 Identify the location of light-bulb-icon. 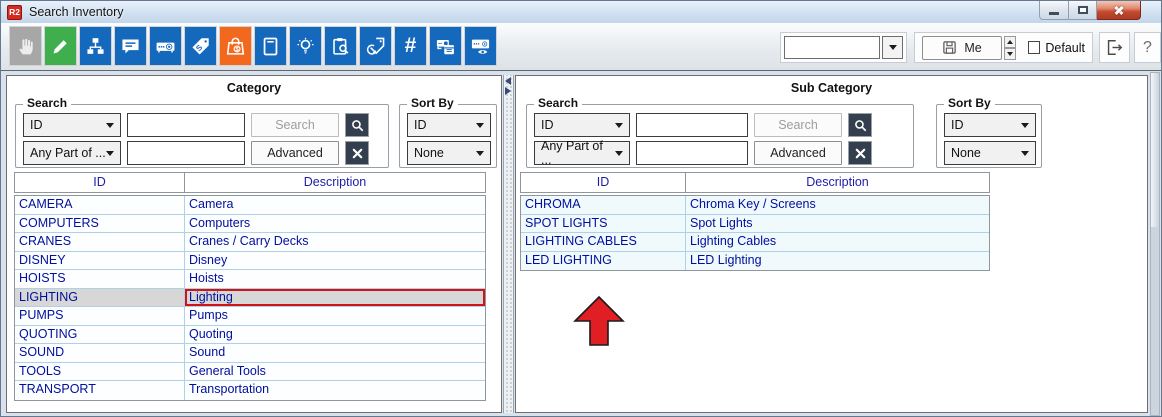
(305, 46).